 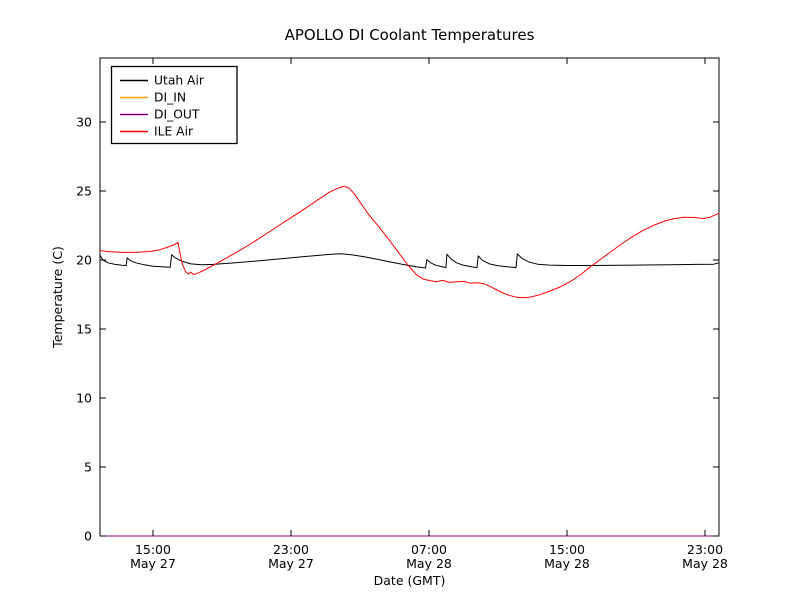 What do you see at coordinates (409, 261) in the screenshot?
I see `series-line-utah-air` at bounding box center [409, 261].